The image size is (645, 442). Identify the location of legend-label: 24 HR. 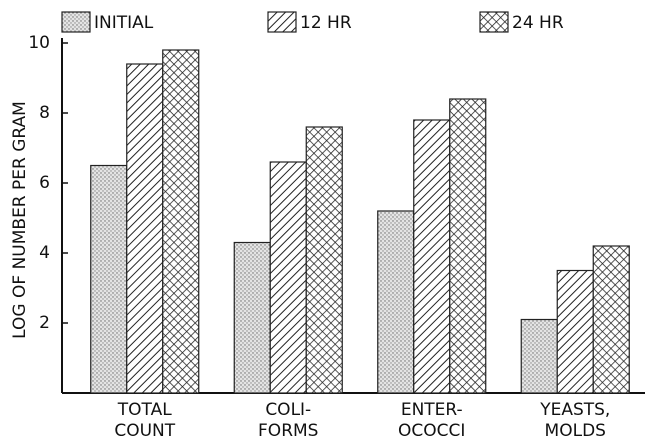
(538, 23).